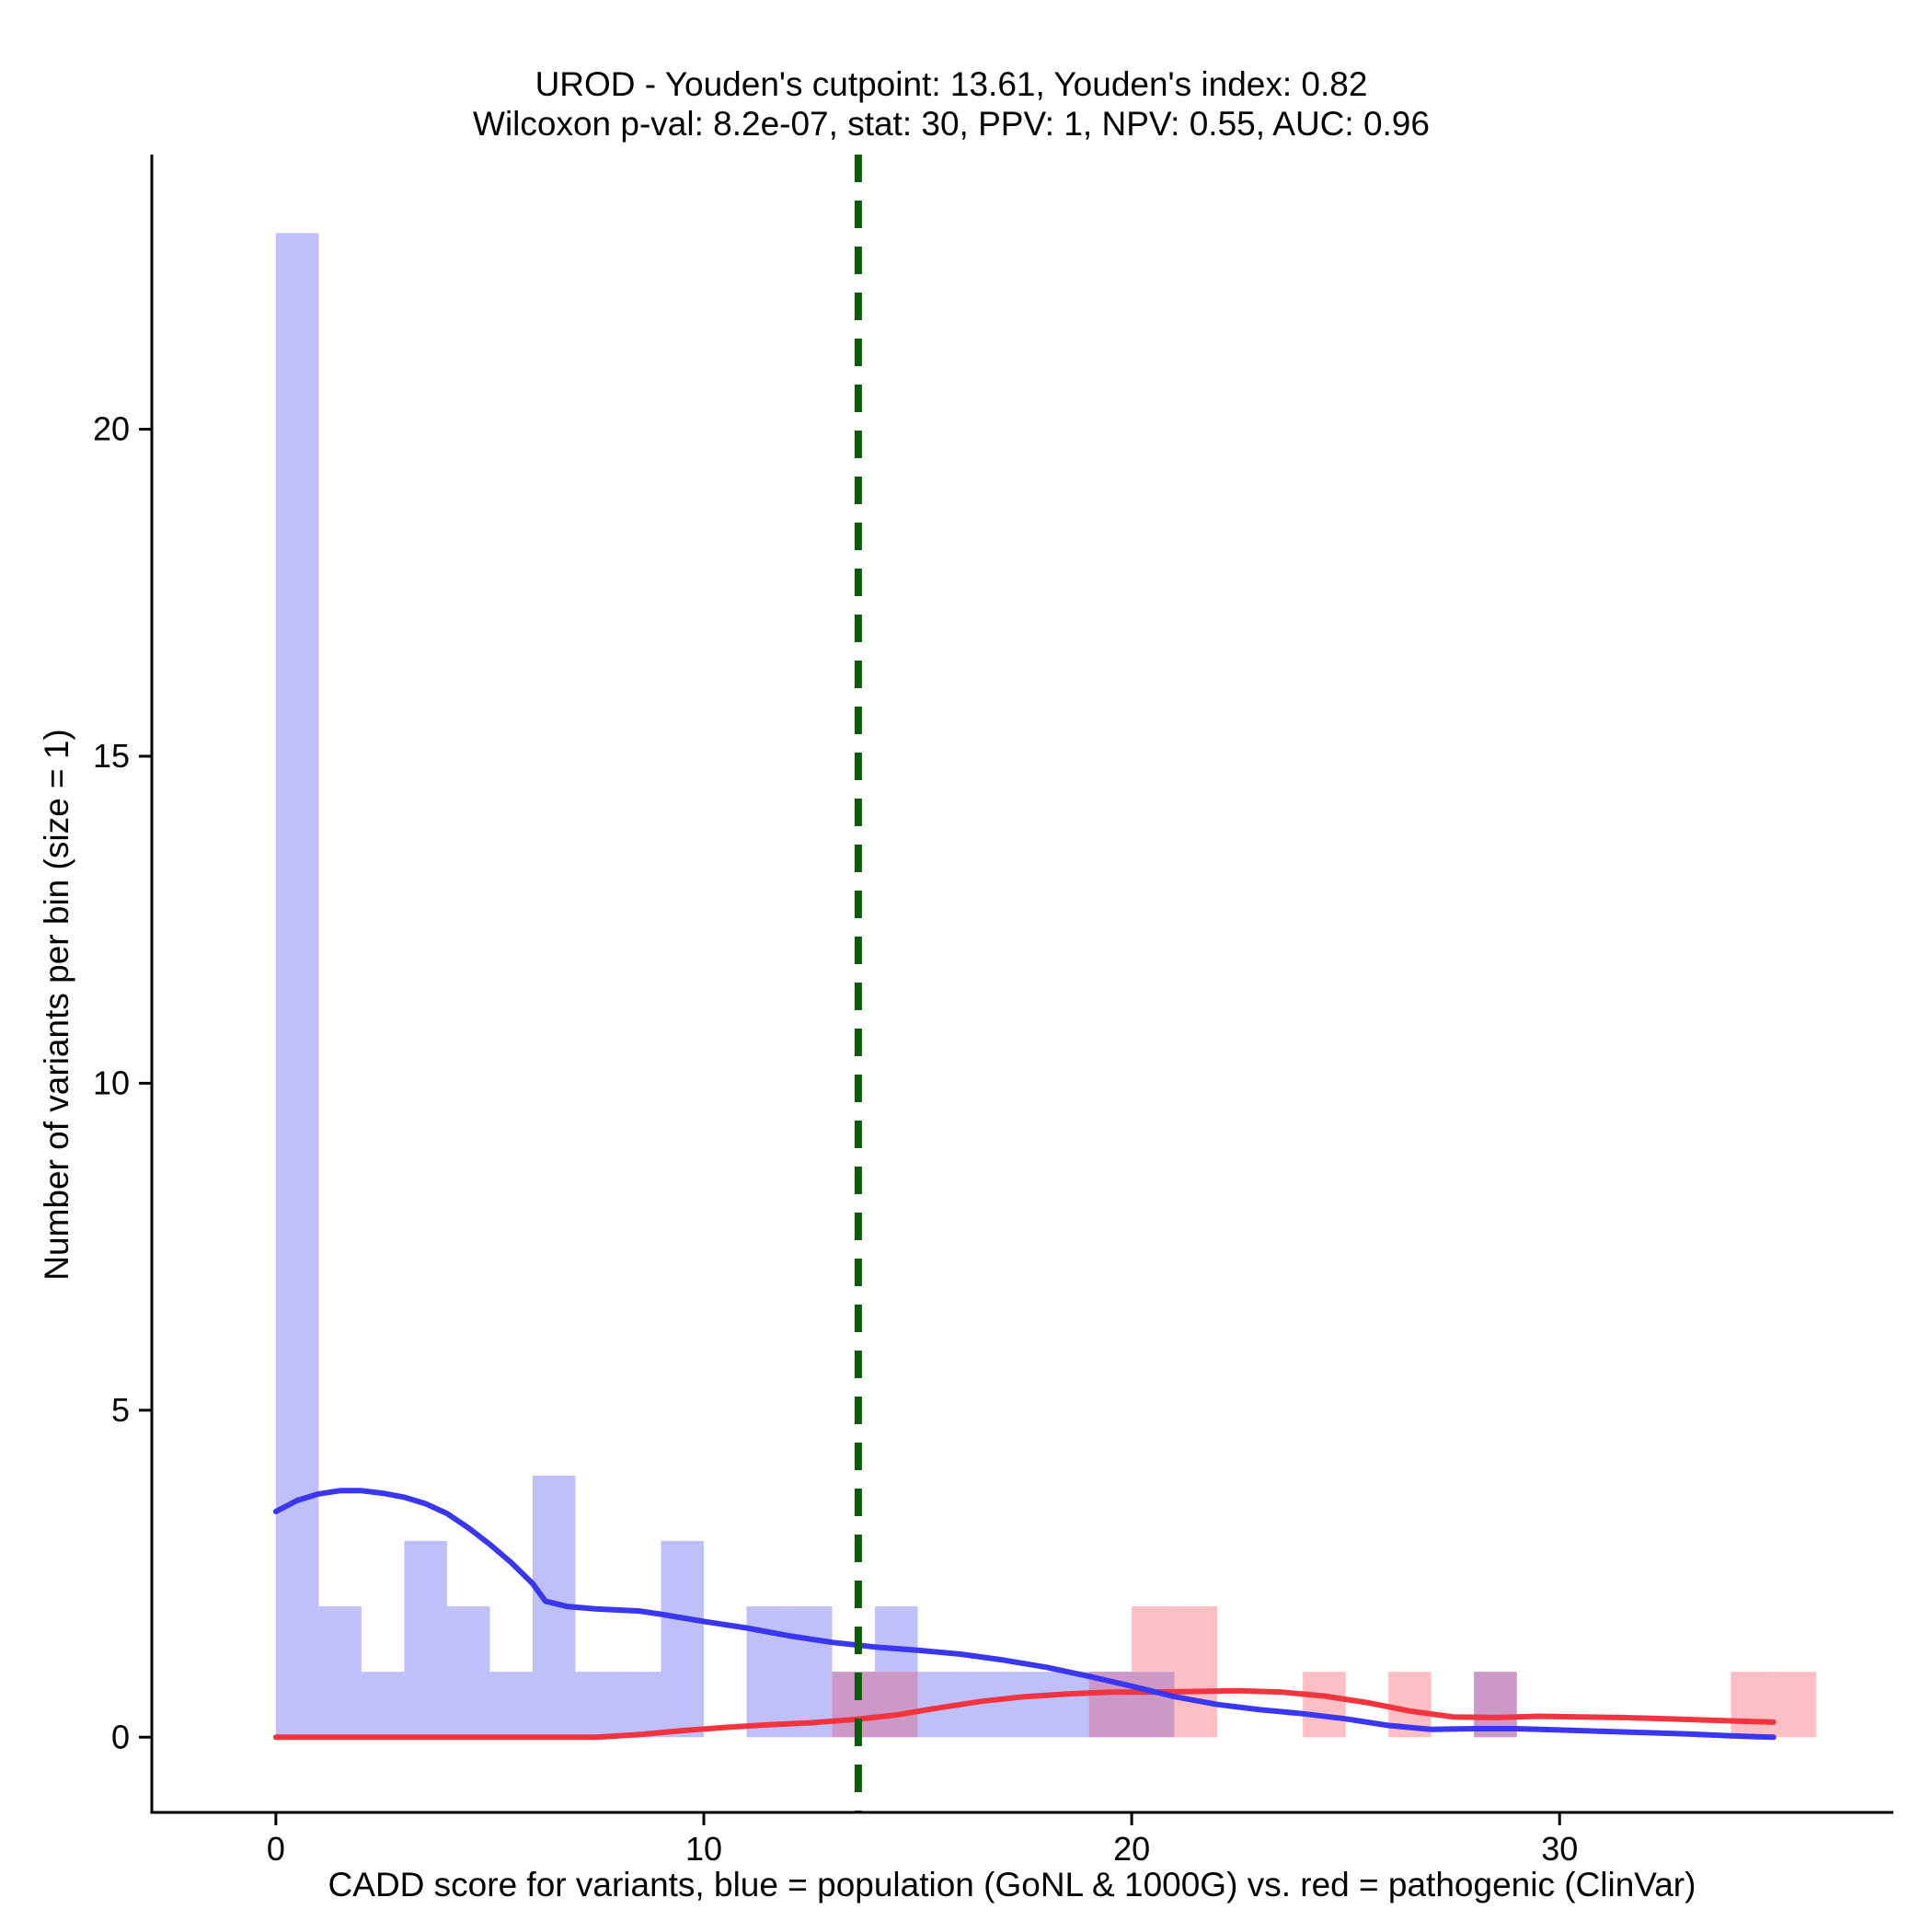 The width and height of the screenshot is (1932, 1932). Describe the element at coordinates (1559, 1849) in the screenshot. I see `x-tick-label: 30` at that location.